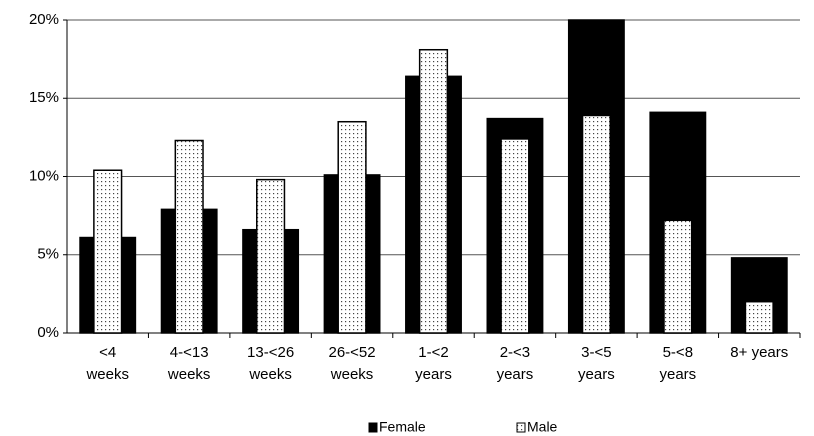 This screenshot has width=814, height=436. I want to click on x-tick-label-line: 13-<26, so click(270, 352).